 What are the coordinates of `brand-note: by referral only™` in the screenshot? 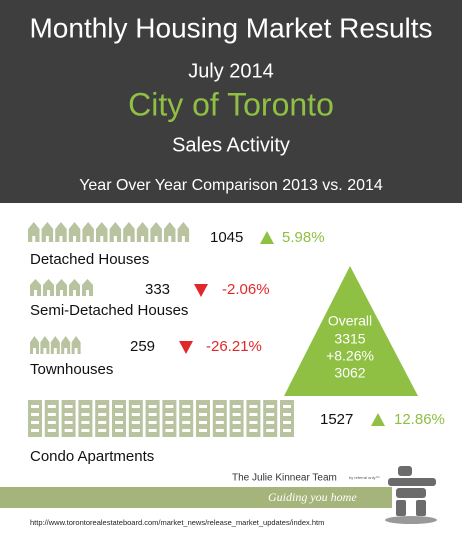 It's located at (364, 477).